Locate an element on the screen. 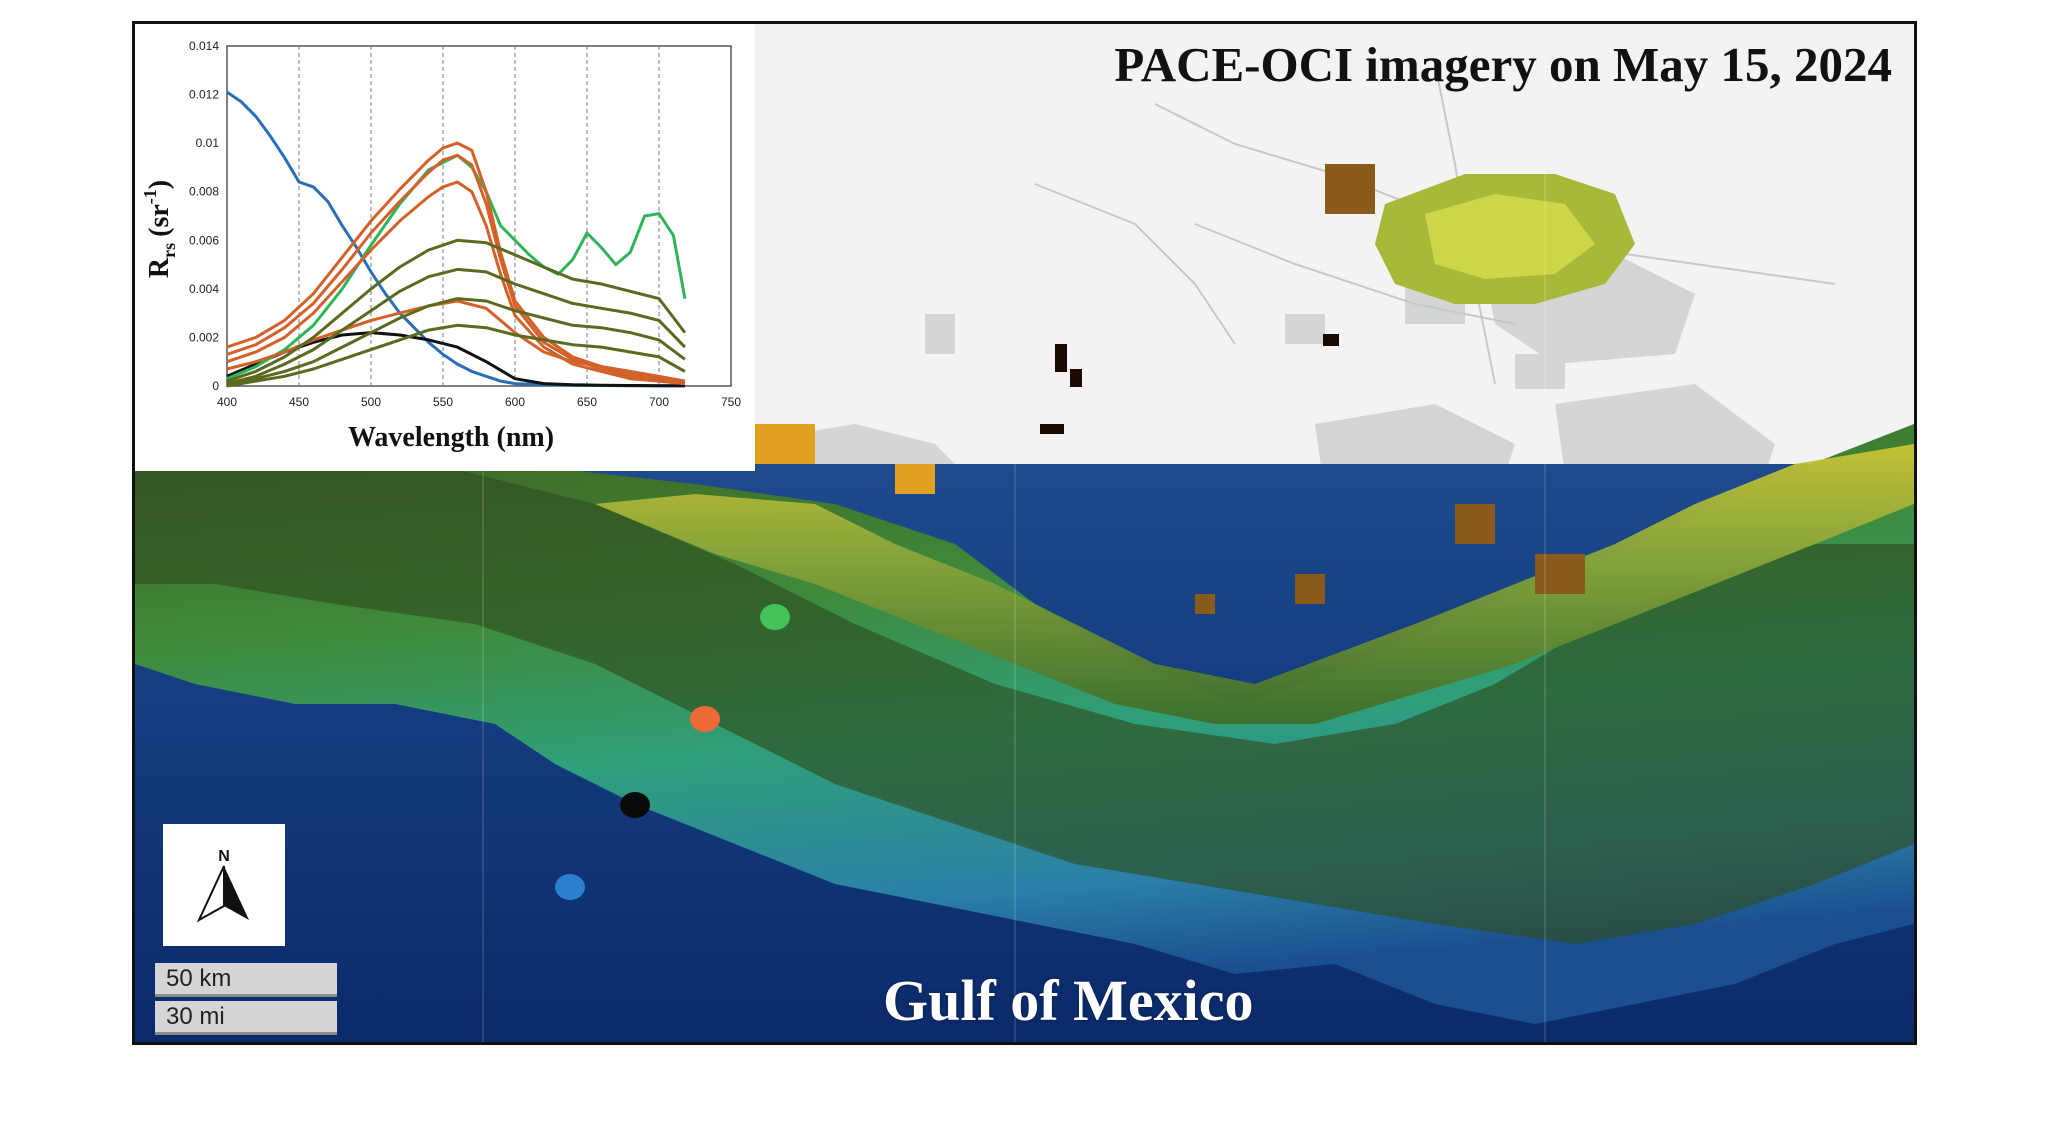 Image resolution: width=2048 pixels, height=1140 pixels. sample-point-orange is located at coordinates (705, 719).